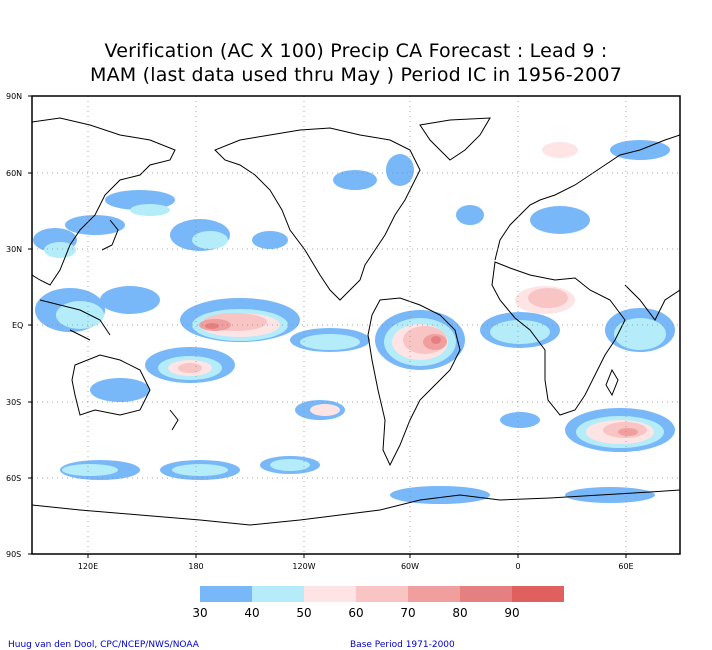  Describe the element at coordinates (303, 613) in the screenshot. I see `colorbar-label-50: 50` at that location.